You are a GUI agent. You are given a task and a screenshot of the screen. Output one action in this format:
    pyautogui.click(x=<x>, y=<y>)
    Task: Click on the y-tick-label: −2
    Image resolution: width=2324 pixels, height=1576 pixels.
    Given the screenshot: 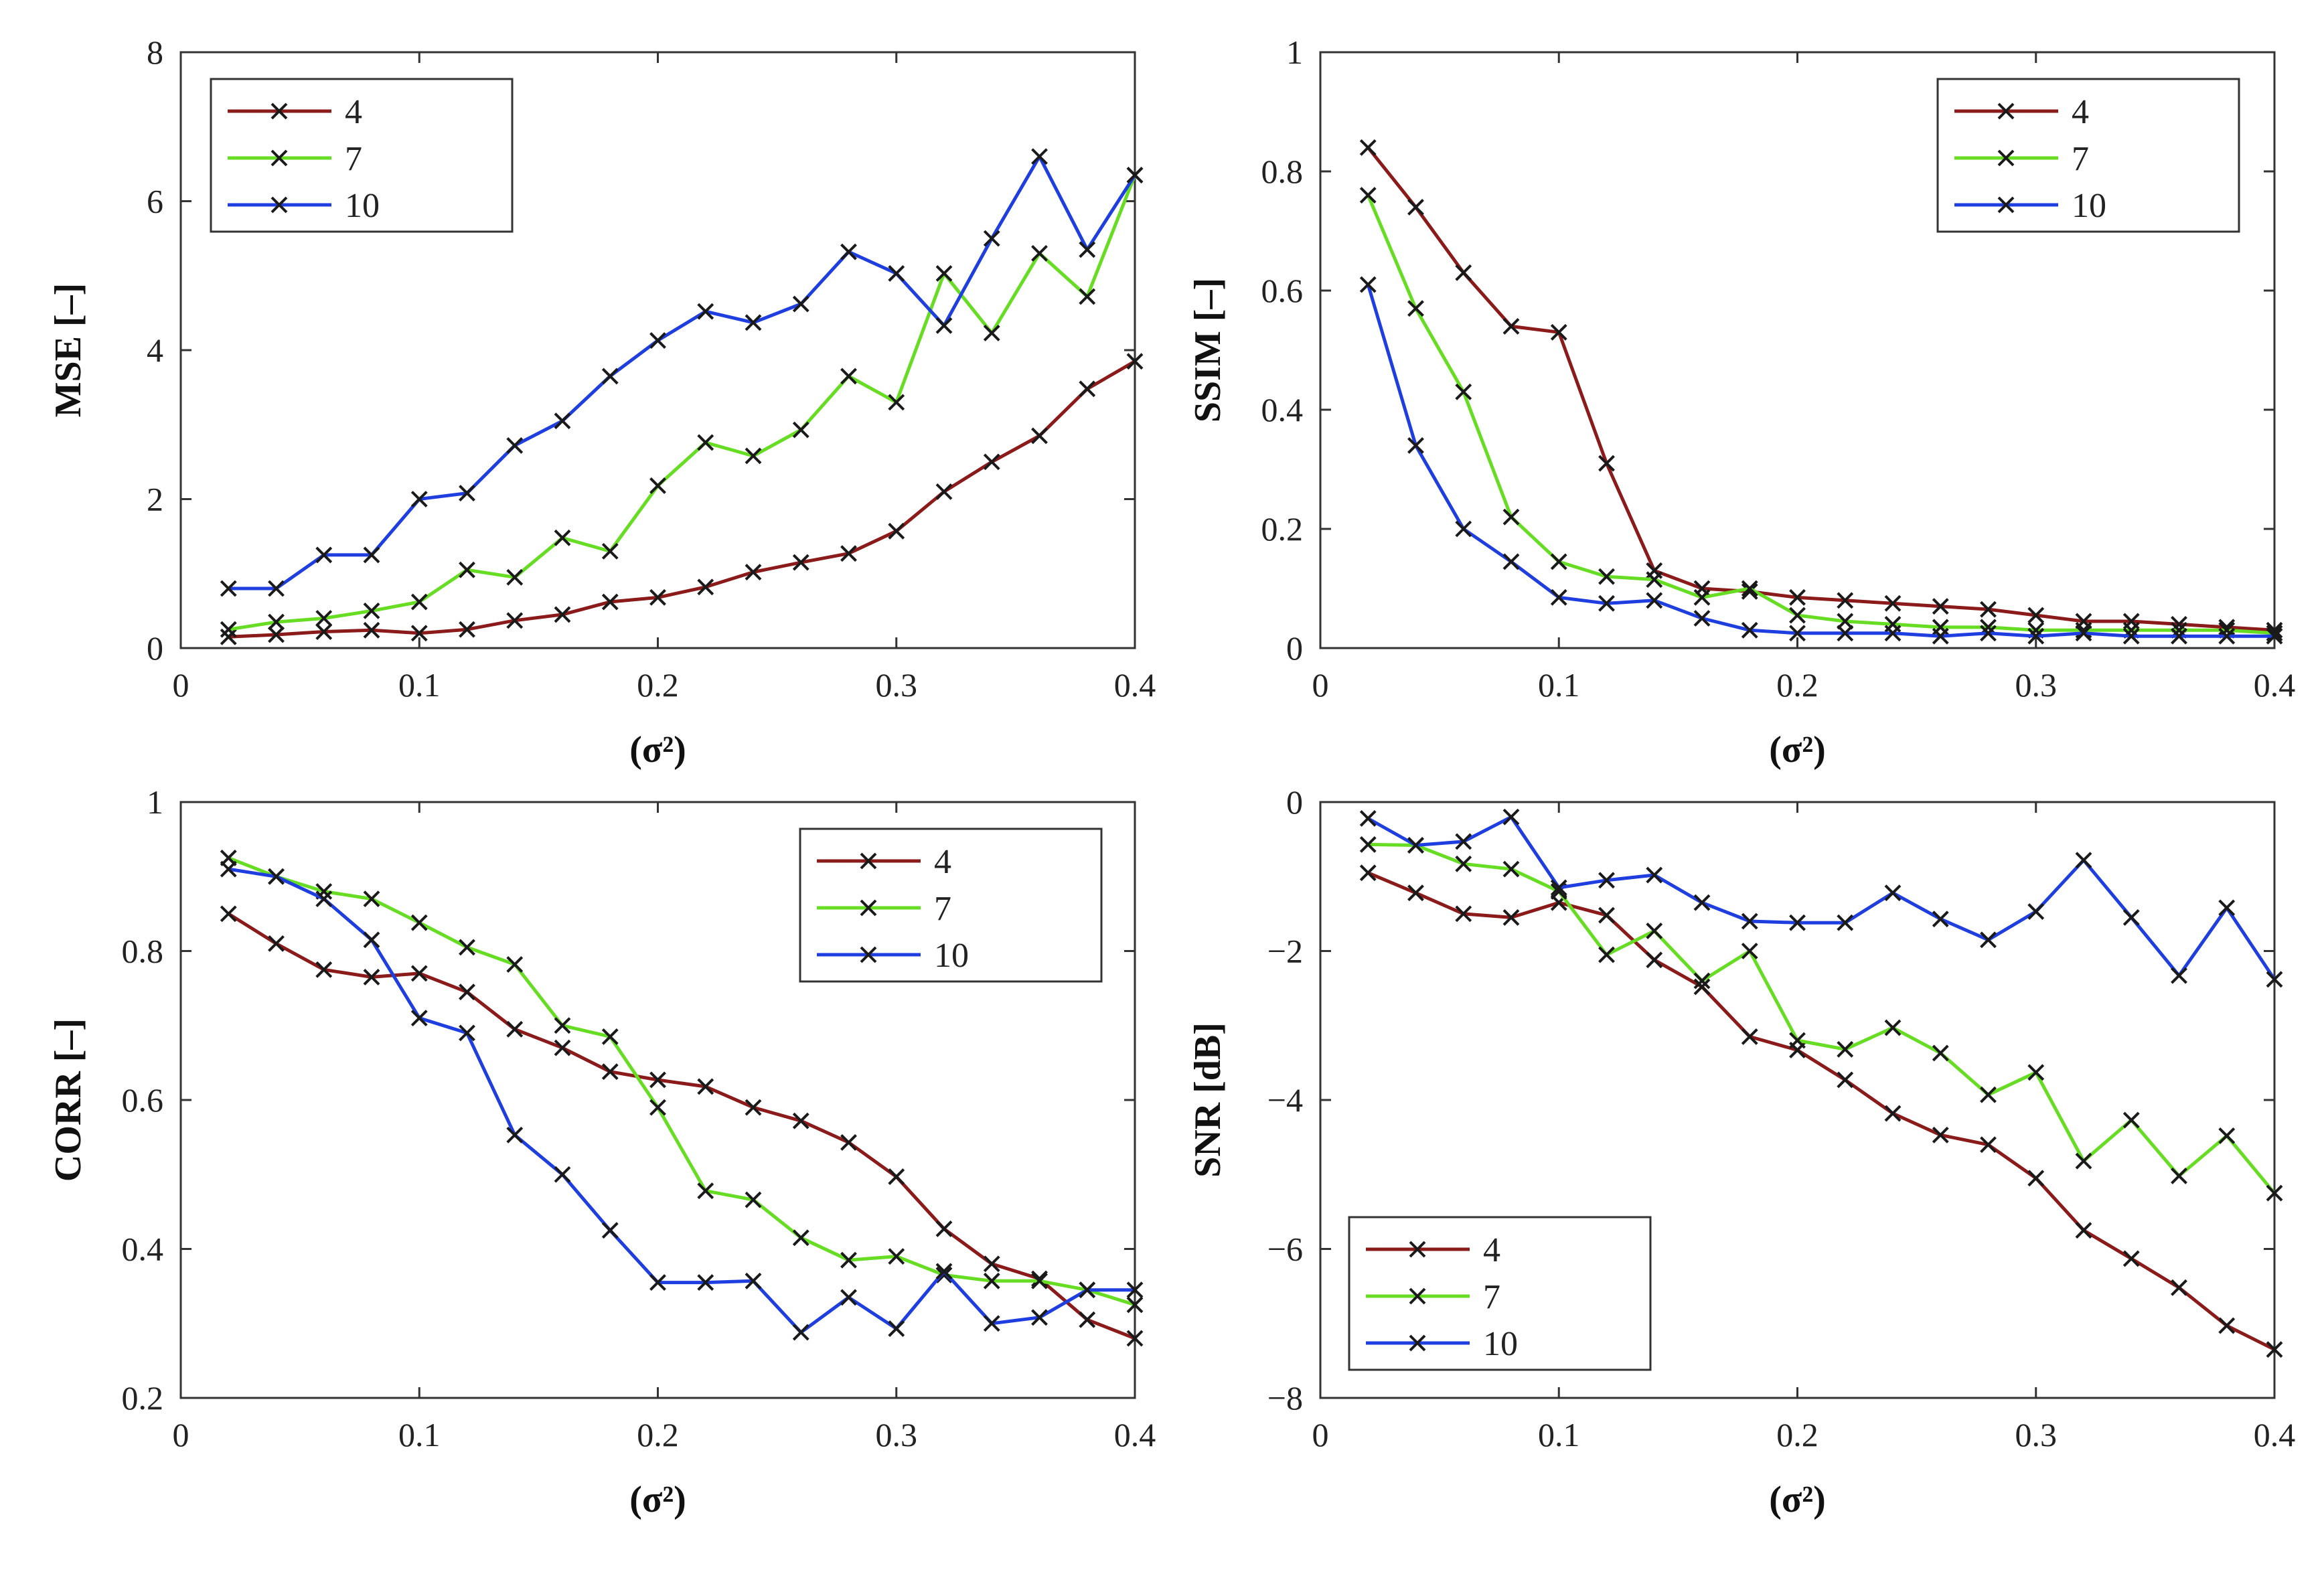 What is the action you would take?
    pyautogui.click(x=1285, y=951)
    